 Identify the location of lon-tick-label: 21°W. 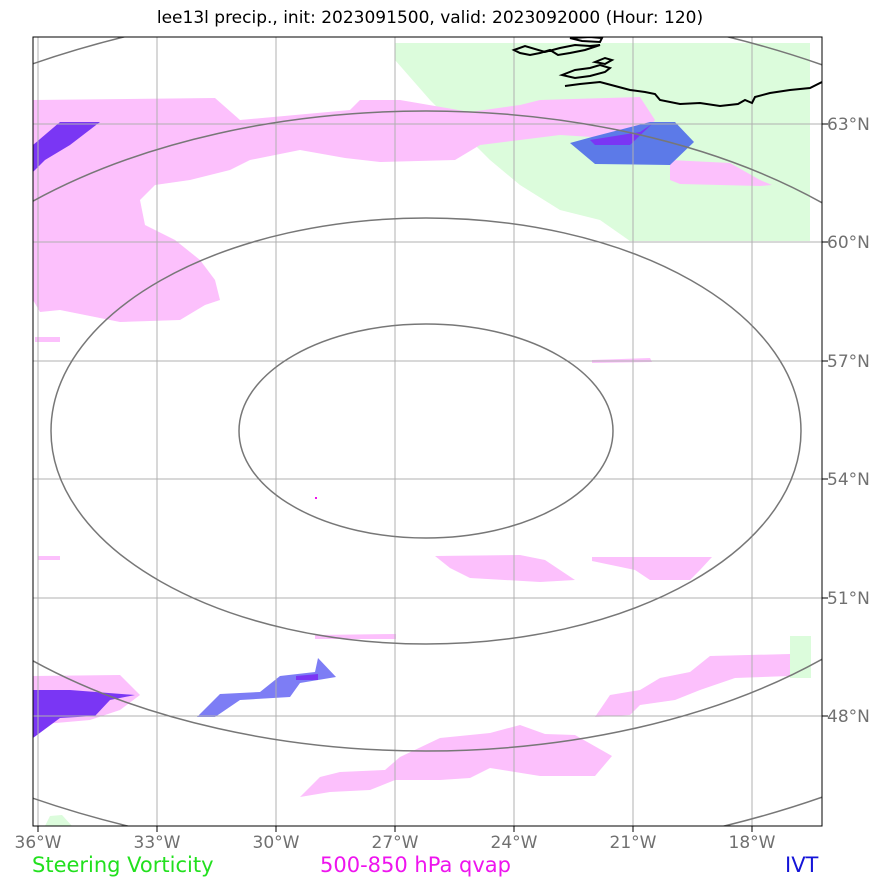
(633, 843).